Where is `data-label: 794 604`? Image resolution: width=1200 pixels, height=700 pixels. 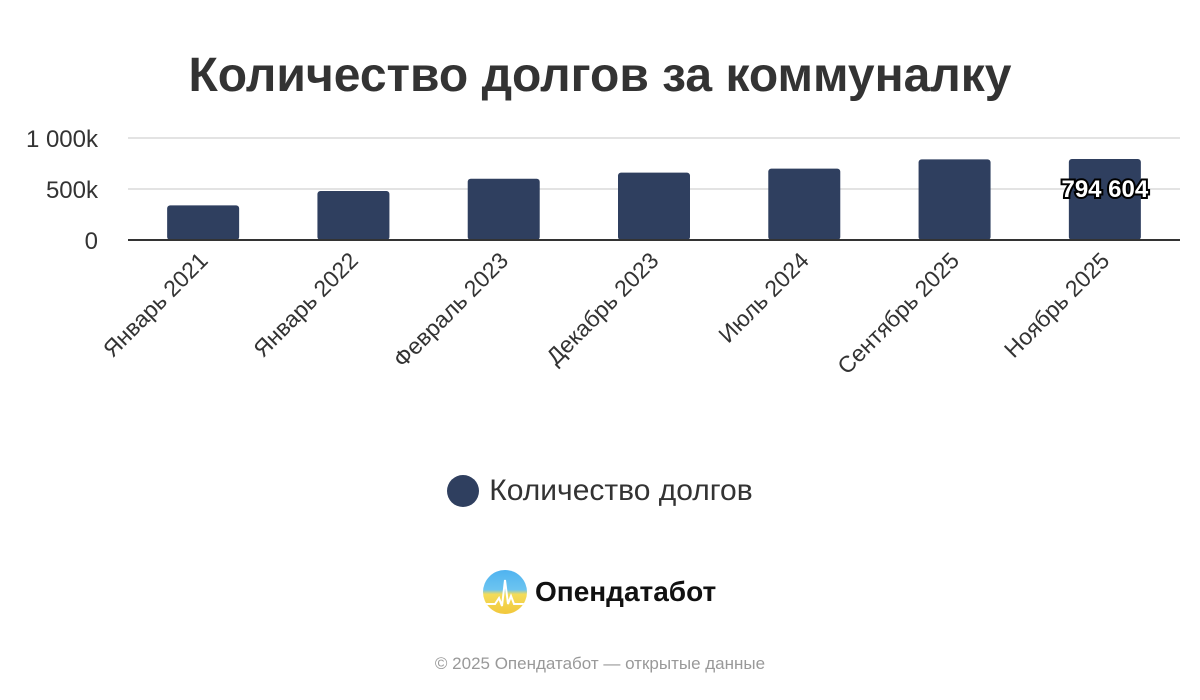
data-label: 794 604 is located at coordinates (1104, 189).